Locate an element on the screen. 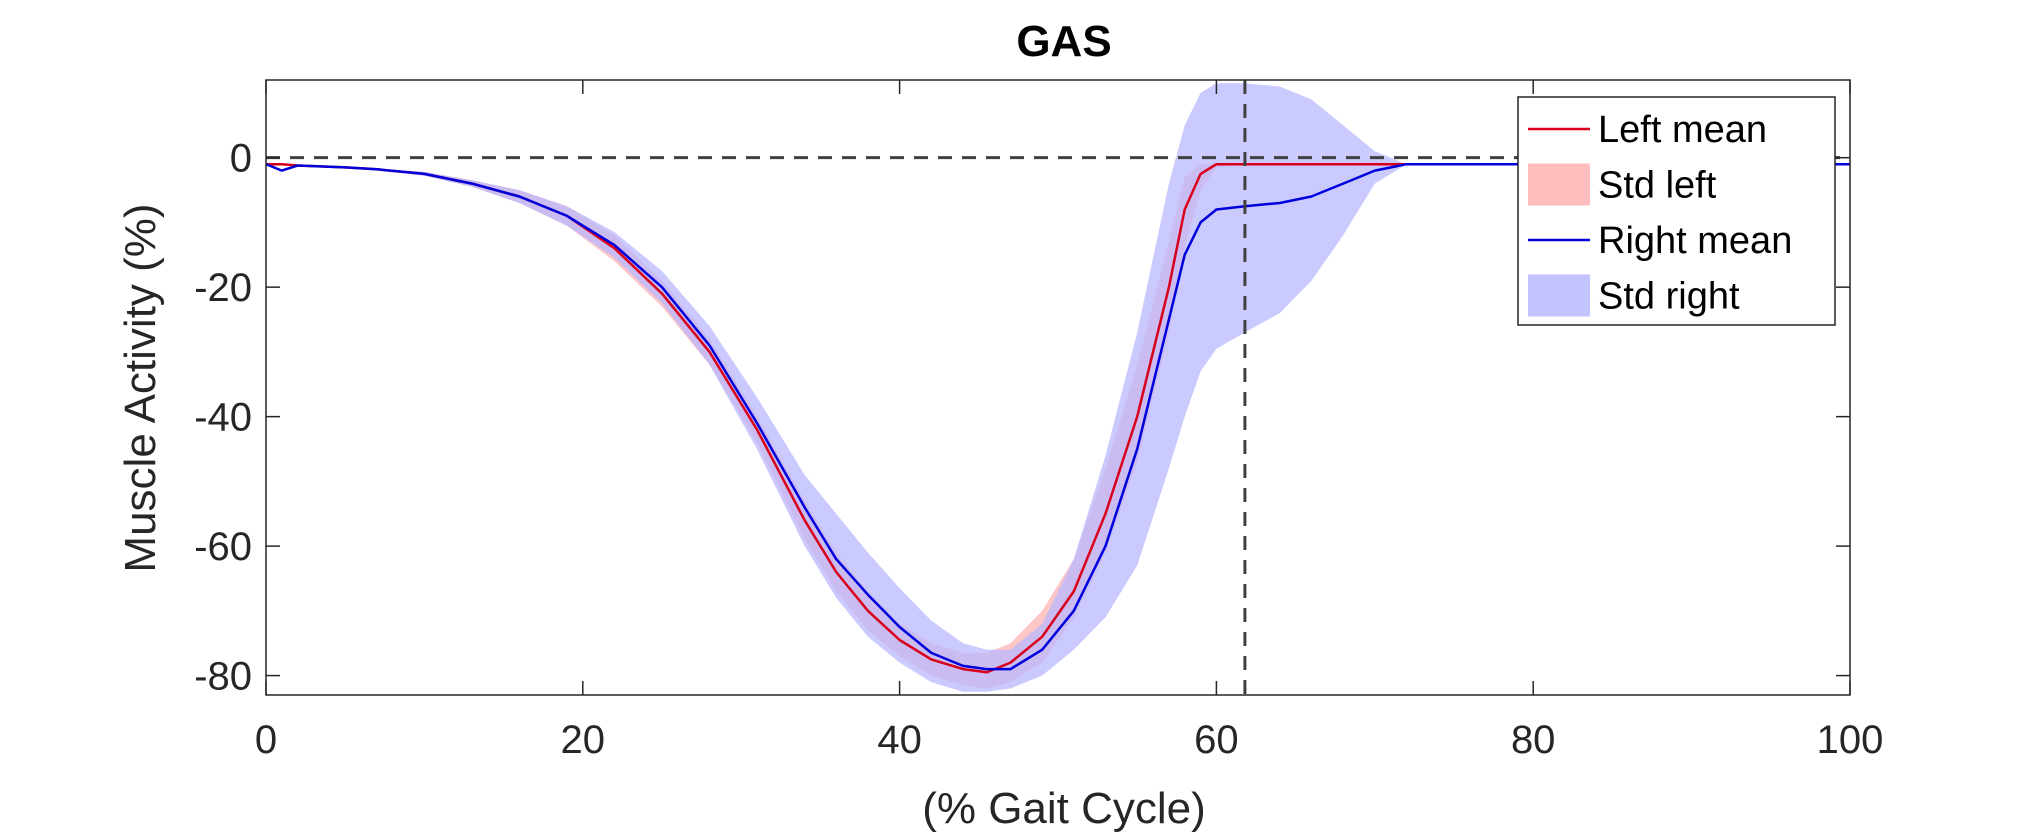 The image size is (2042, 838). legend-std-left-label: Std left is located at coordinates (1657, 186).